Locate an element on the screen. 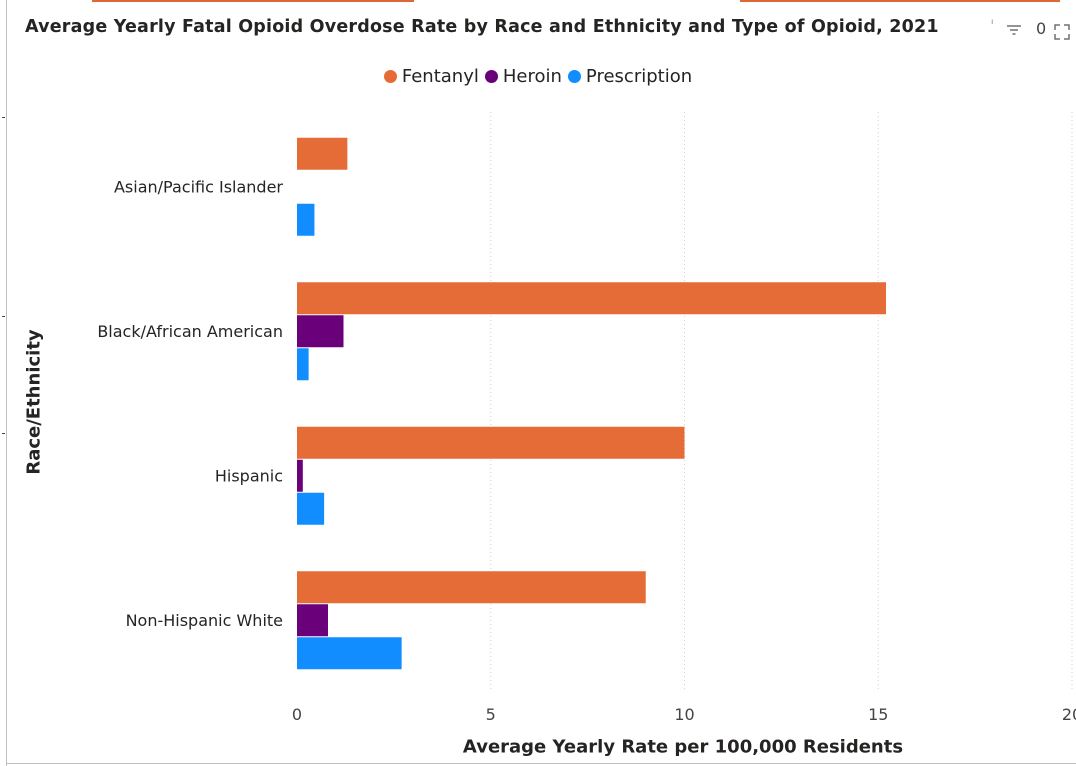  focus-mode-icon is located at coordinates (1062, 34).